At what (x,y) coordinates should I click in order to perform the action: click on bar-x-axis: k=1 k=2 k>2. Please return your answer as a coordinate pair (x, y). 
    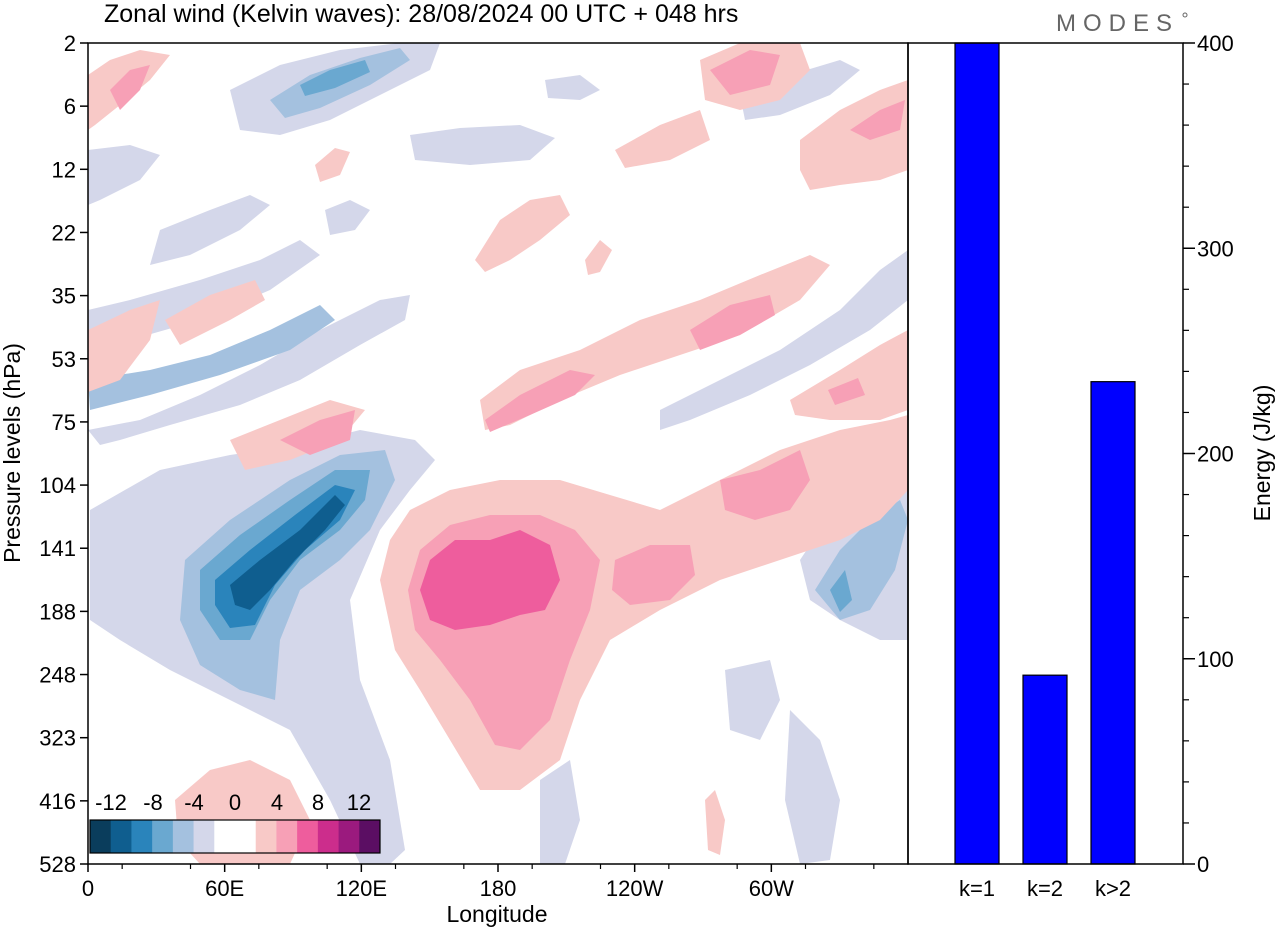
    Looking at the image, I should click on (1045, 888).